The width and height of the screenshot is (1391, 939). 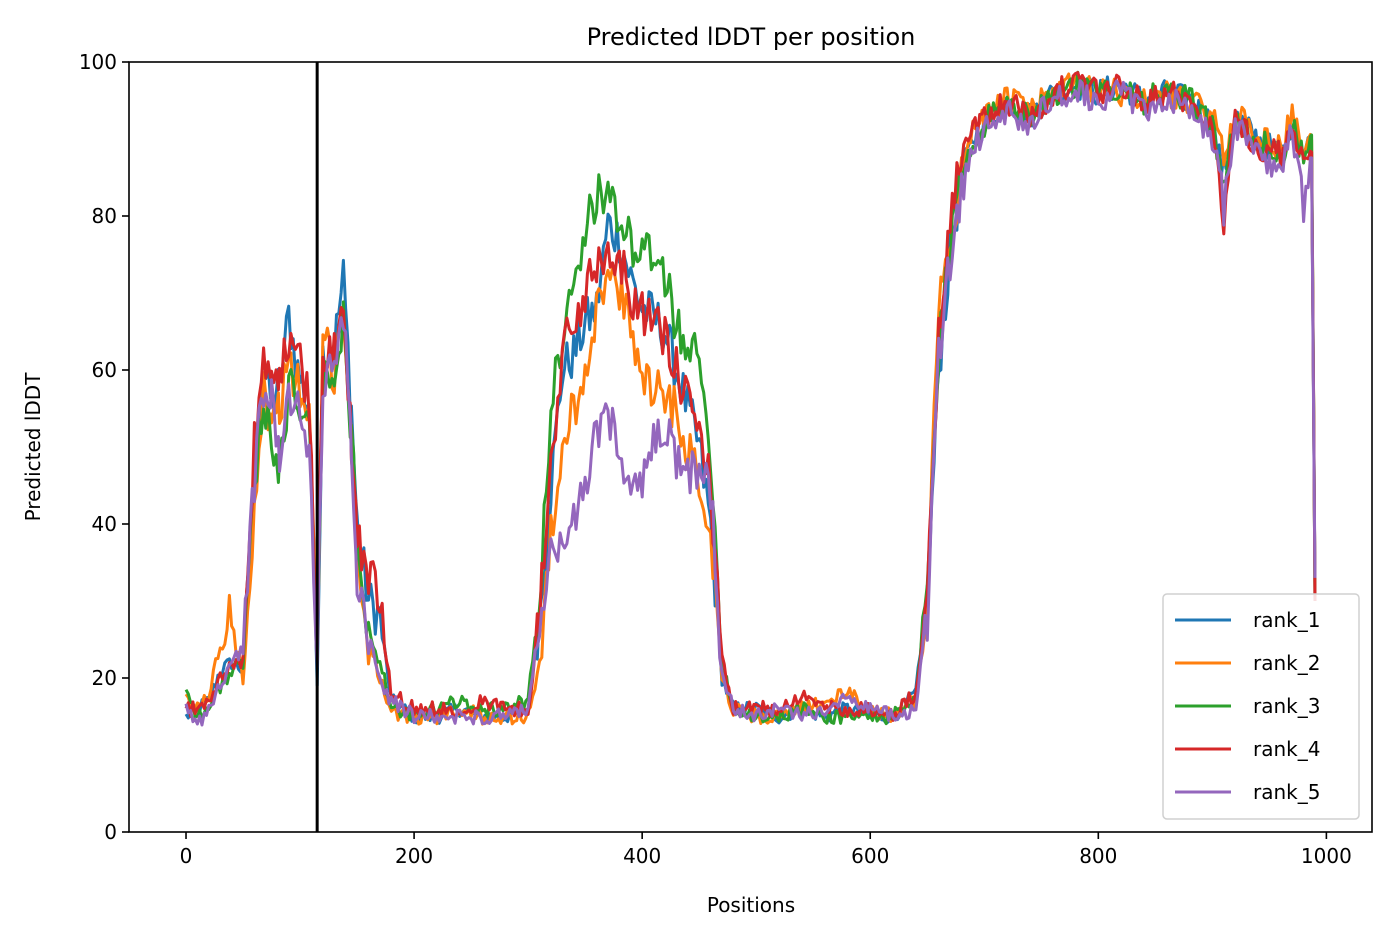 What do you see at coordinates (751, 905) in the screenshot?
I see `x-axis-label: Positions` at bounding box center [751, 905].